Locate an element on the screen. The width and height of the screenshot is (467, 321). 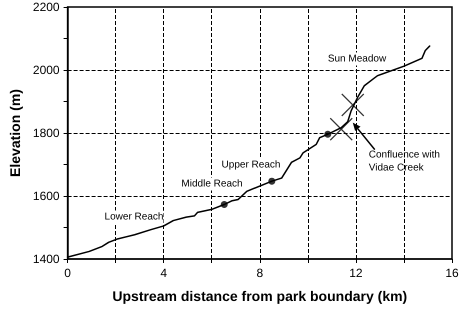
x-tick-label: 8 is located at coordinates (260, 273).